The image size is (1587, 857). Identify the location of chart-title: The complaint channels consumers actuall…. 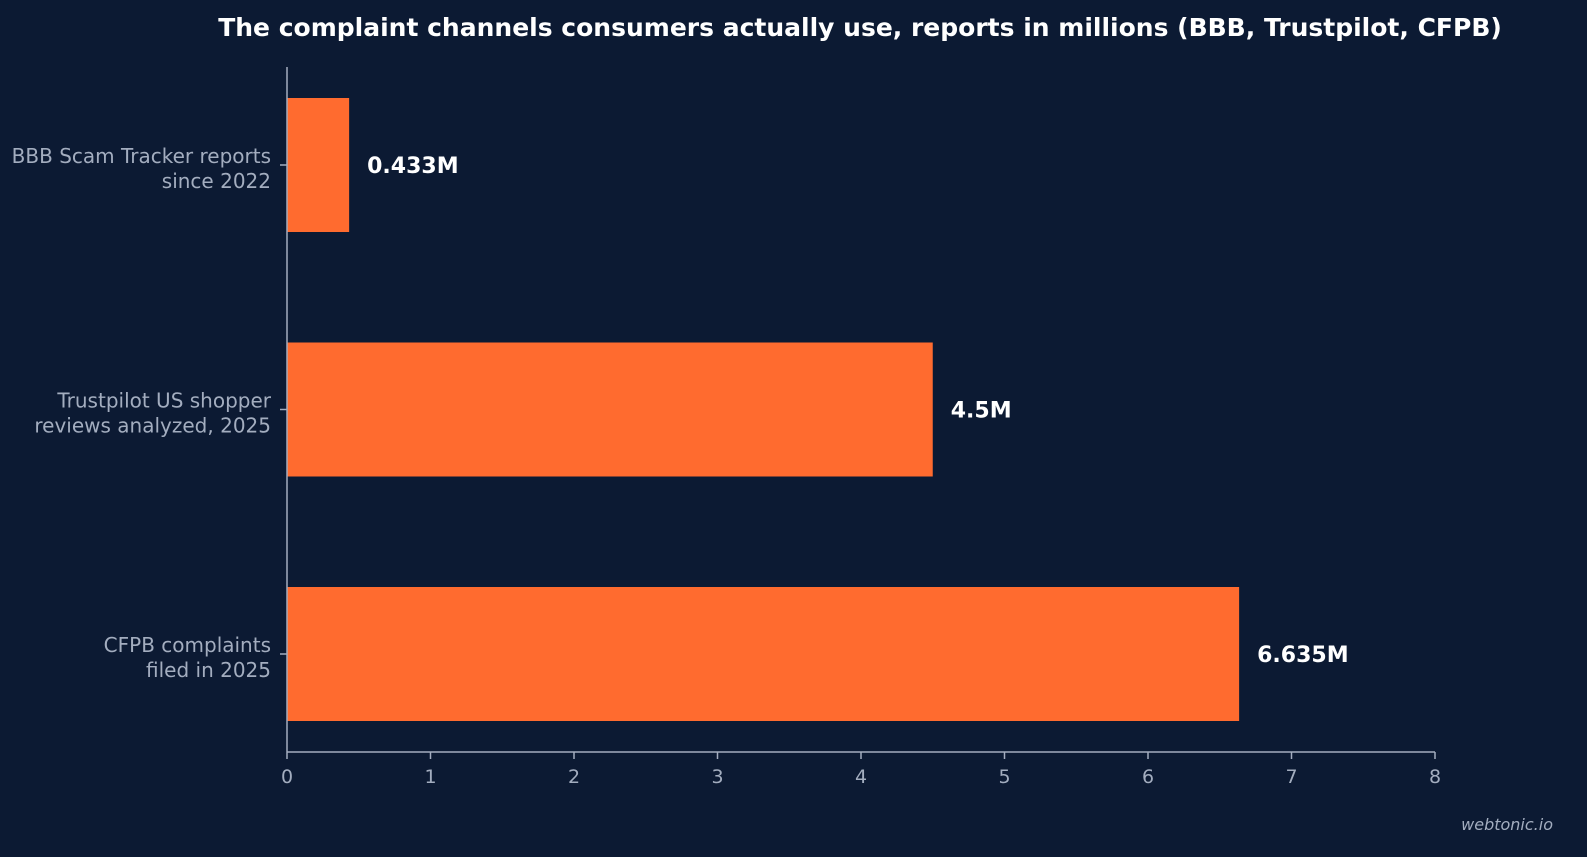
(860, 27).